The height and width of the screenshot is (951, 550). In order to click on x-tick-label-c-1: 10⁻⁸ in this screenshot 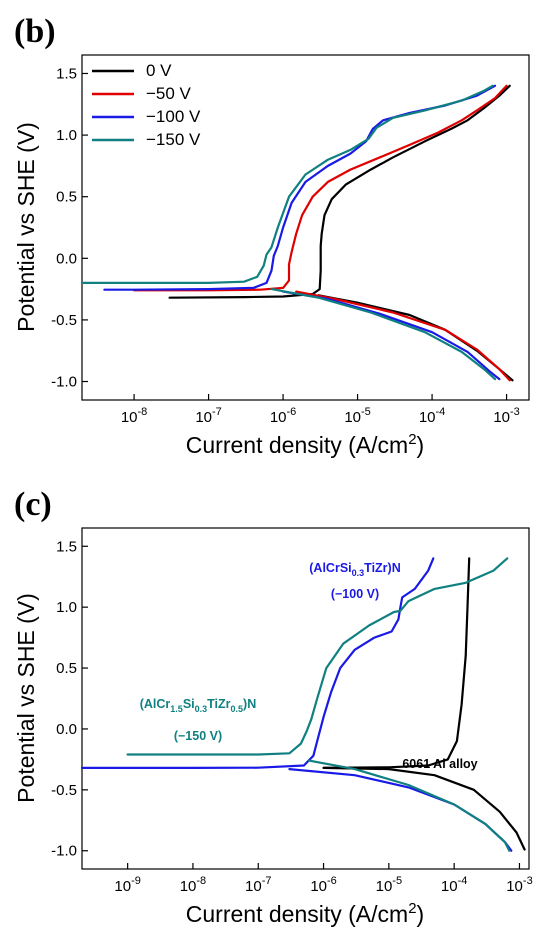, I will do `click(193, 885)`.